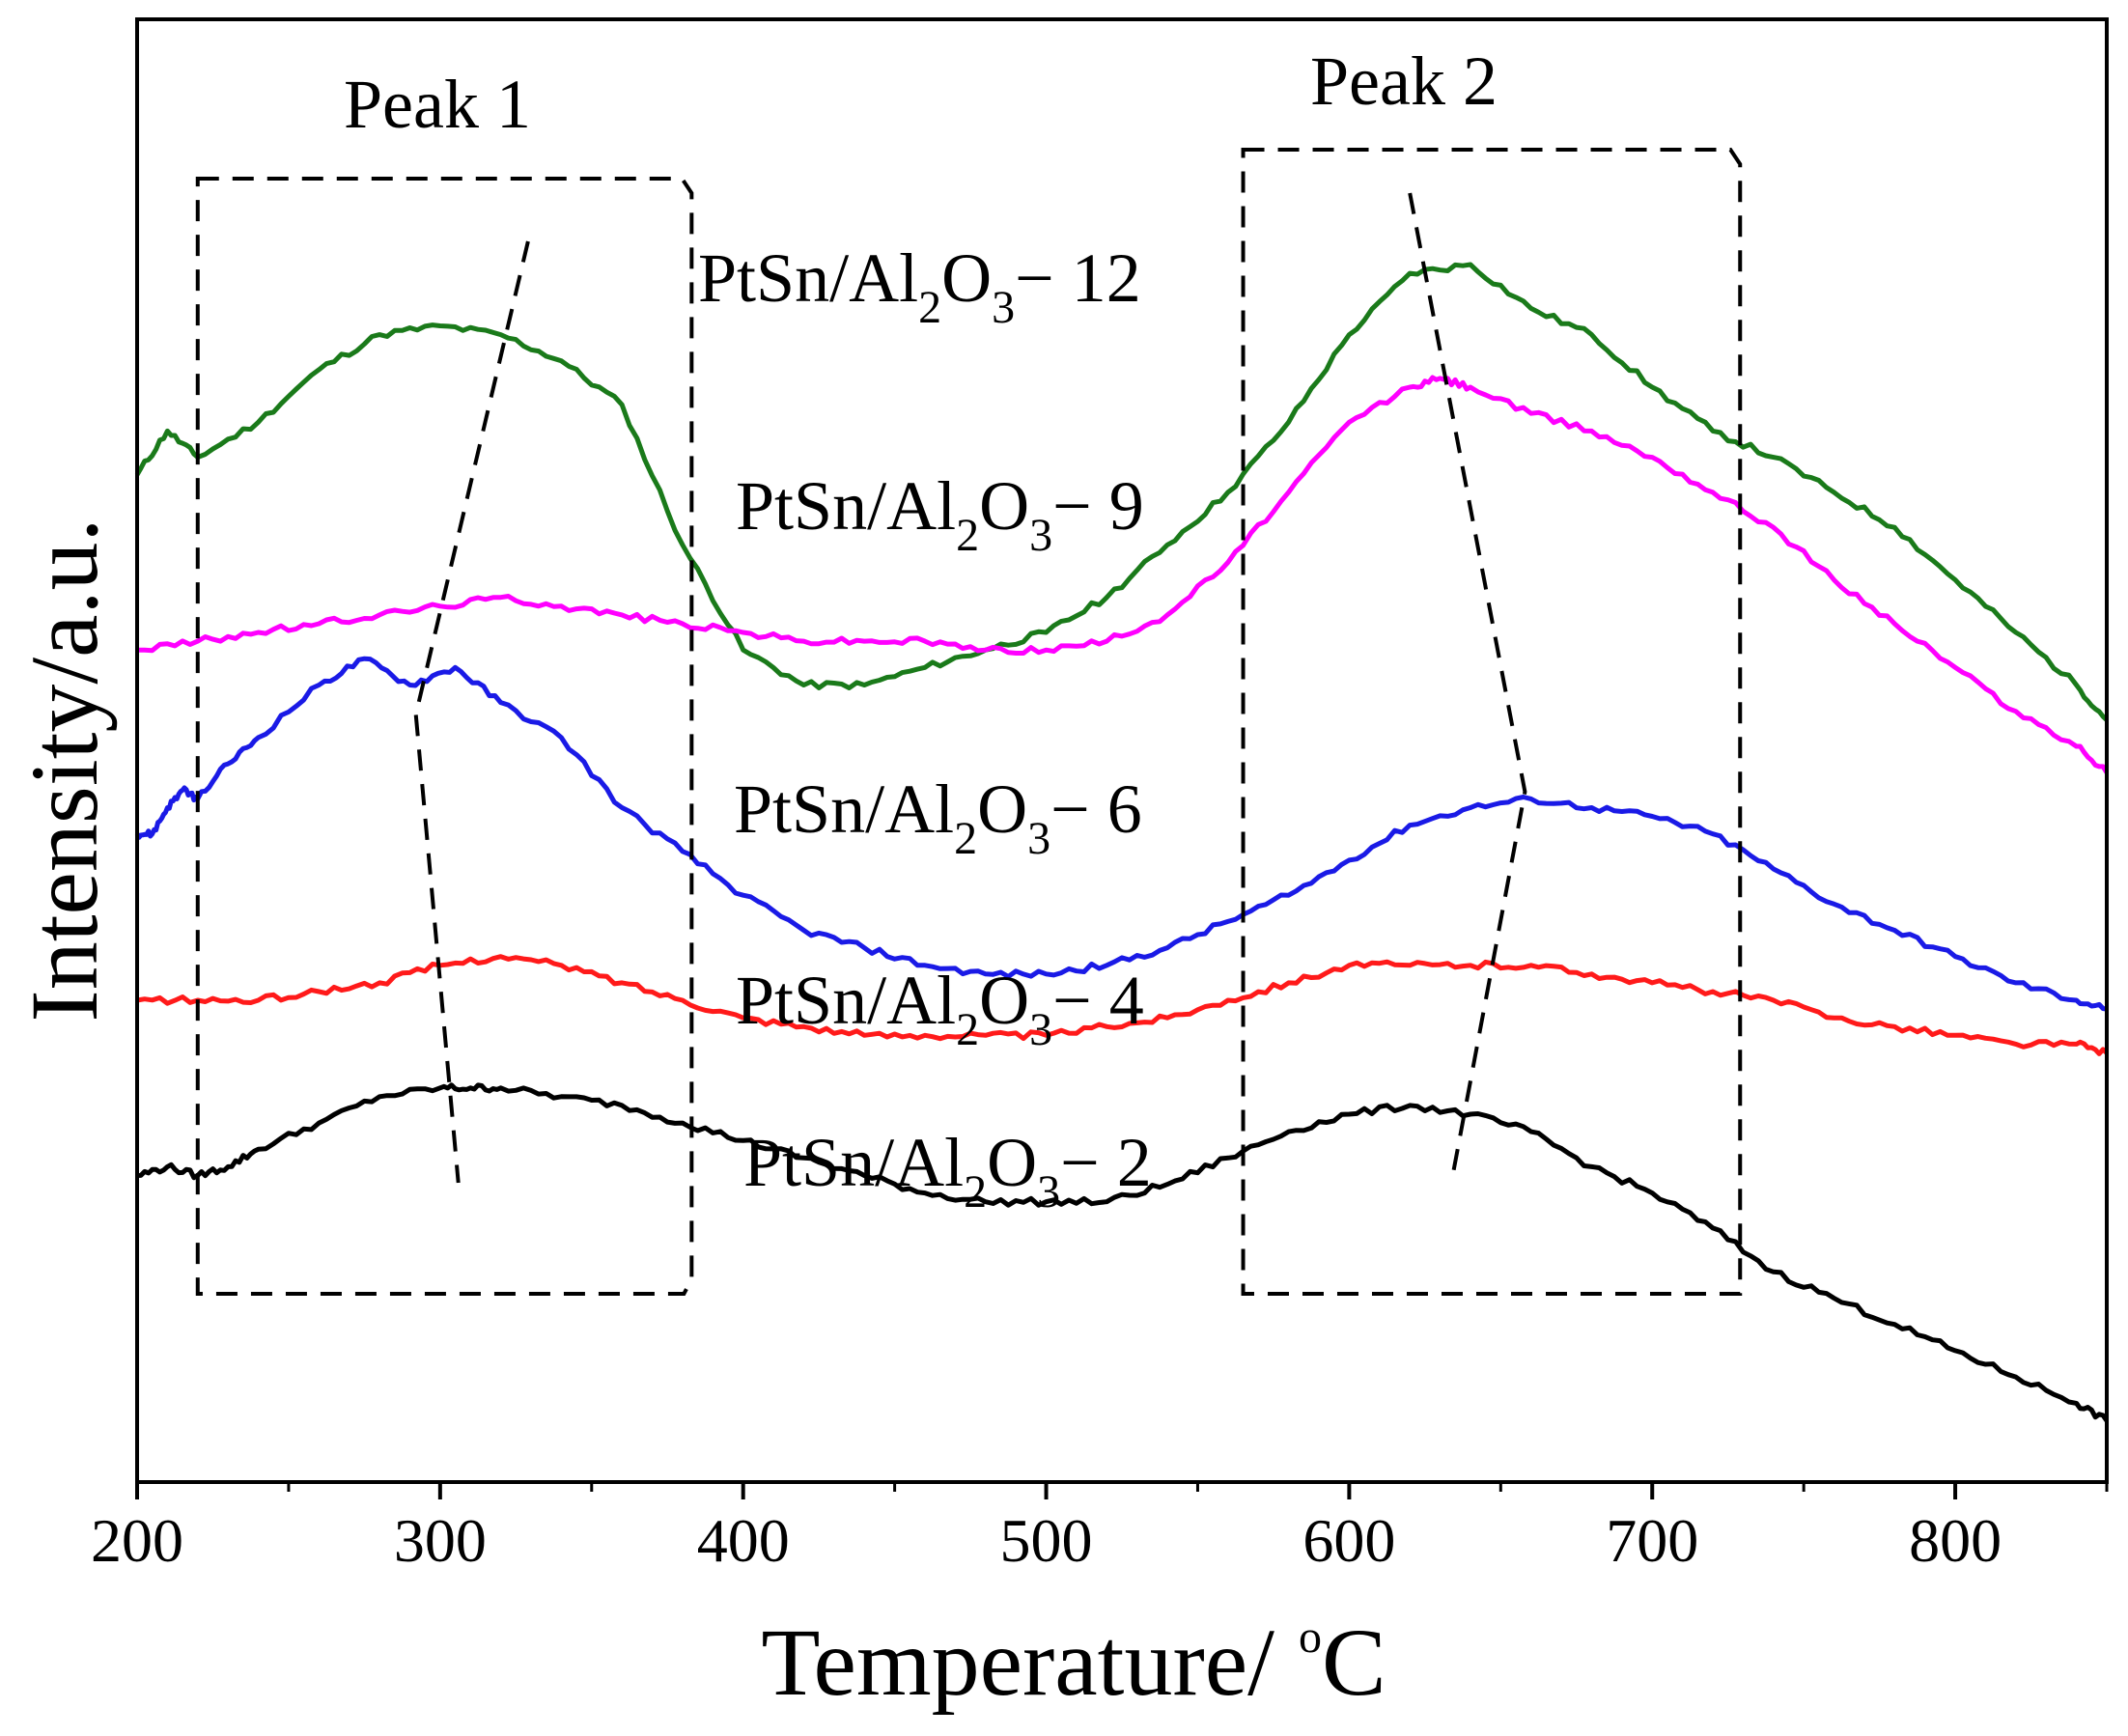 This screenshot has width=2128, height=1736. What do you see at coordinates (1404, 81) in the screenshot?
I see `peak-2-label: Peak 2` at bounding box center [1404, 81].